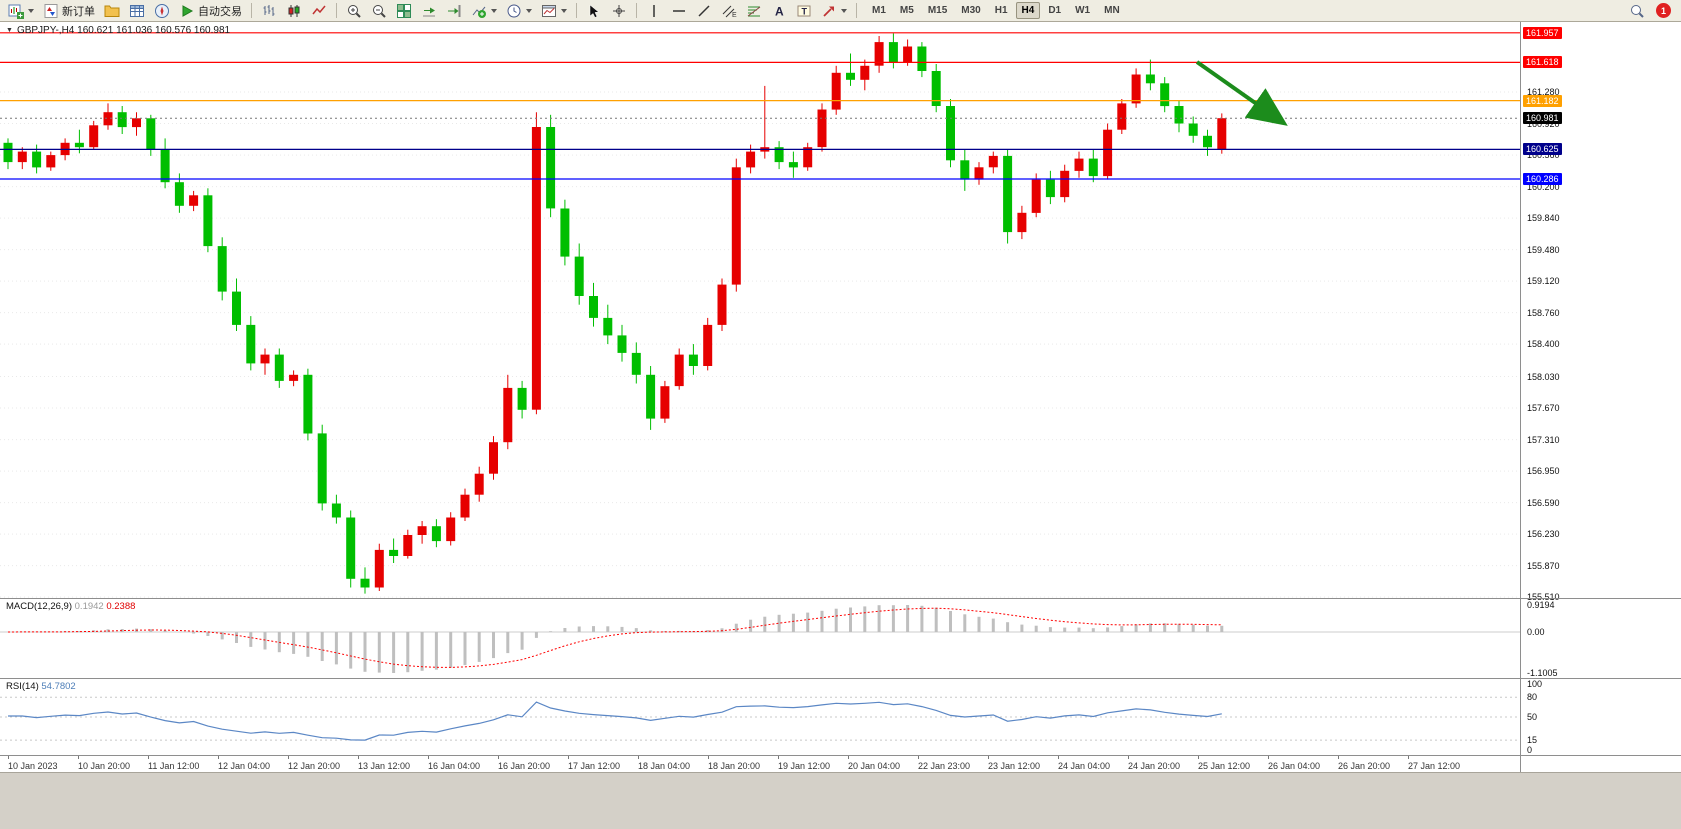 This screenshot has height=829, width=1681. What do you see at coordinates (1543, 218) in the screenshot?
I see `price-tick-label: 159.840` at bounding box center [1543, 218].